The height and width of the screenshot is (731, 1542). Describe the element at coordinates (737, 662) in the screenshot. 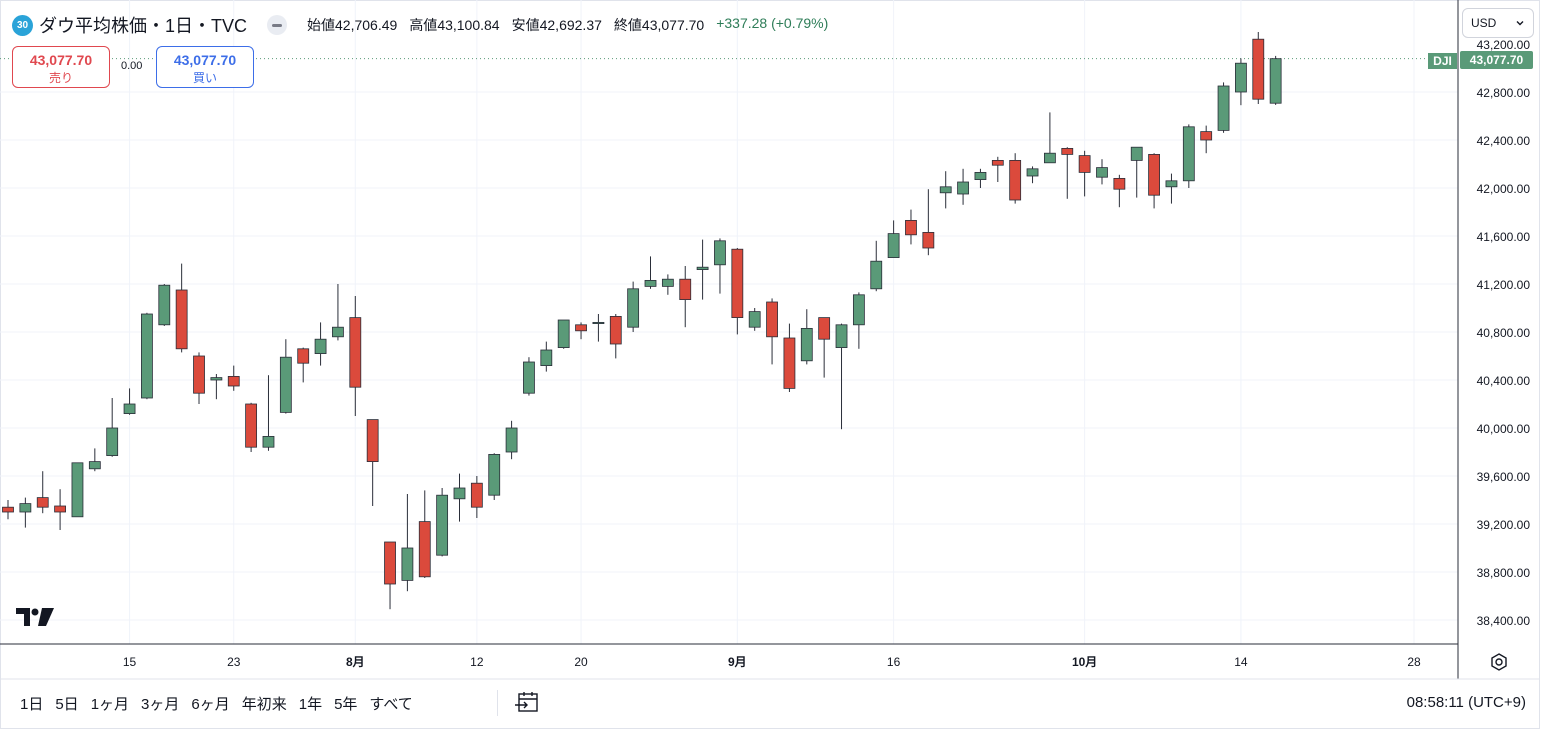

I see `time-tick-label: 9月` at that location.